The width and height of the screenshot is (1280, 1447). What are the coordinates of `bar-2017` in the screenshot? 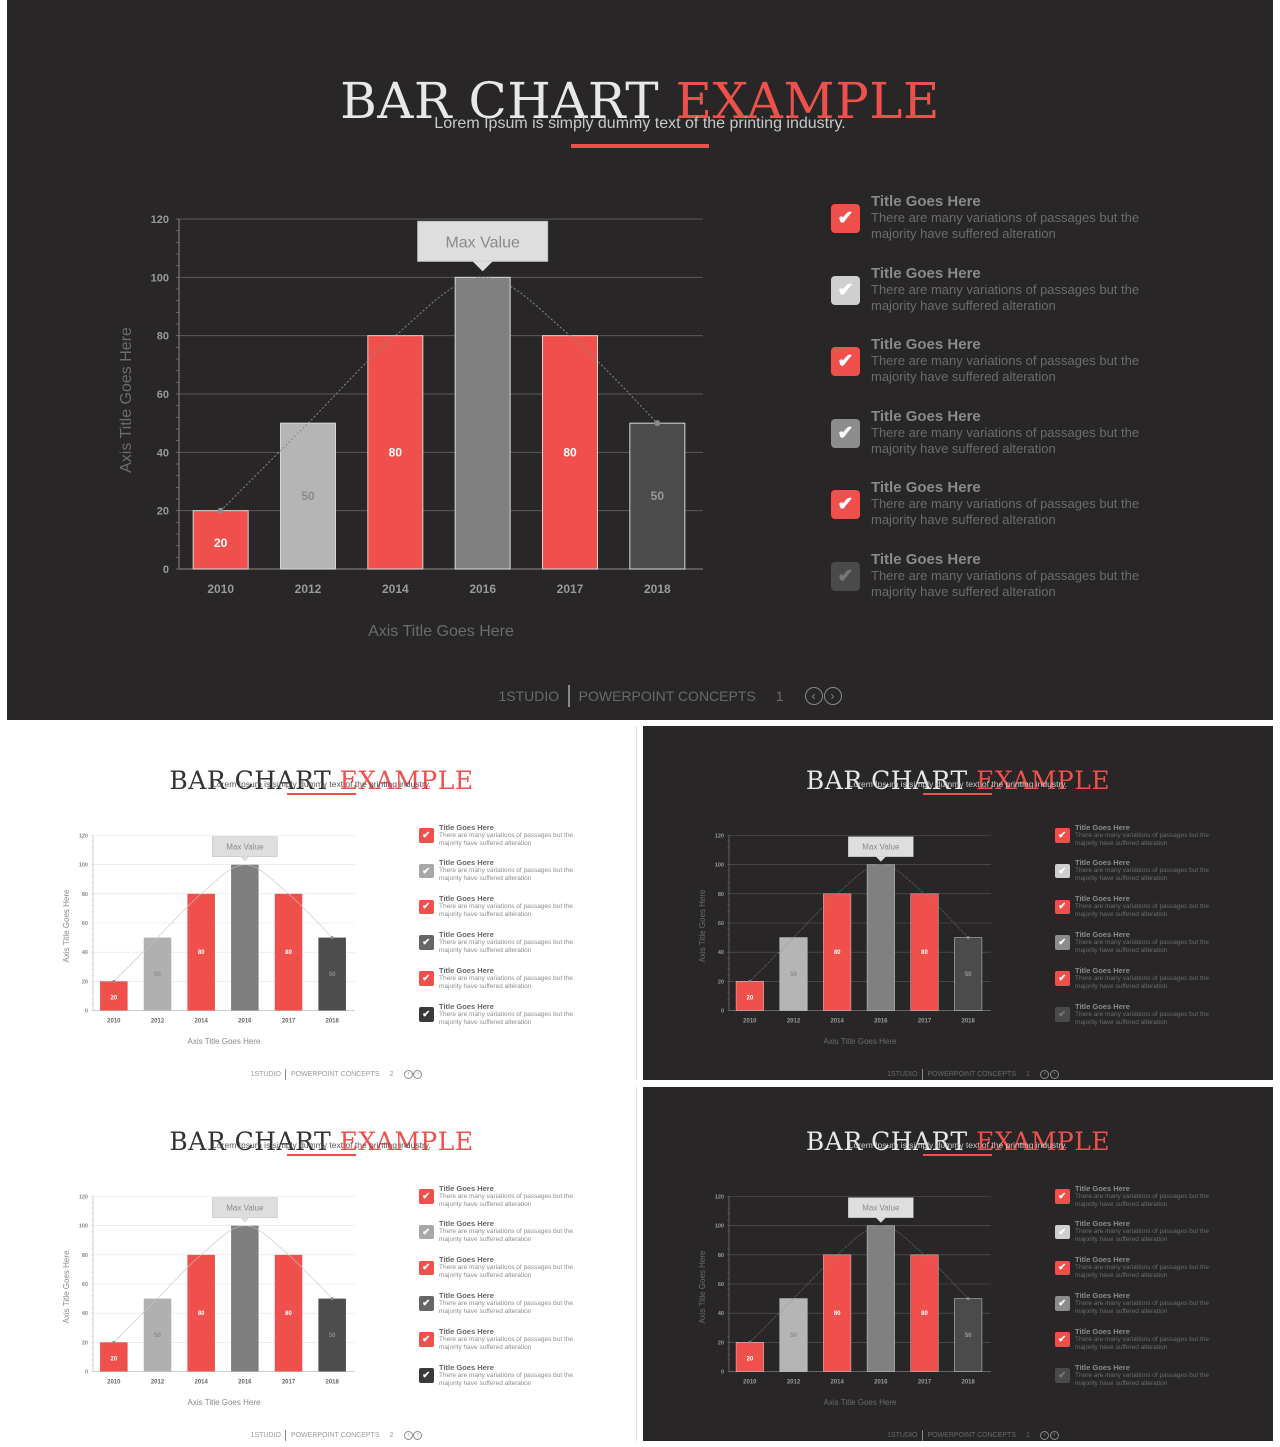 It's located at (924, 952).